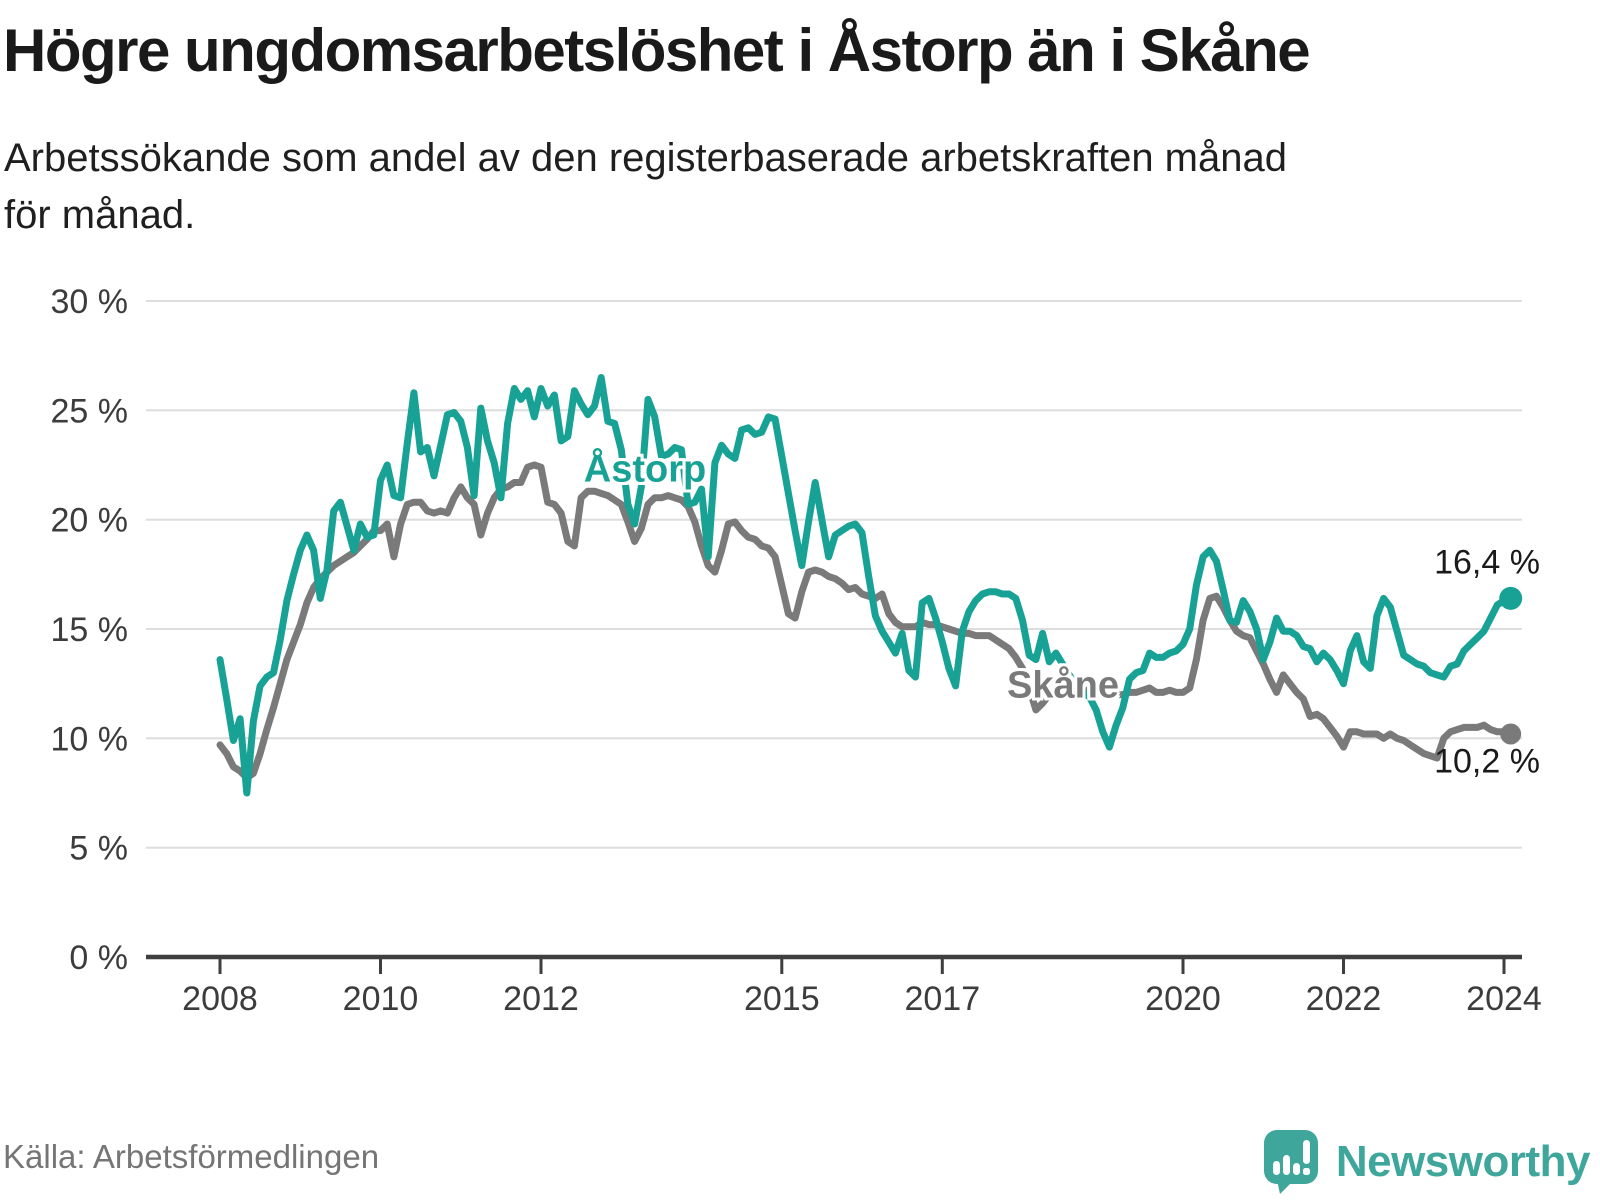  I want to click on newsworthy-logo: Newsworthy, so click(1427, 1162).